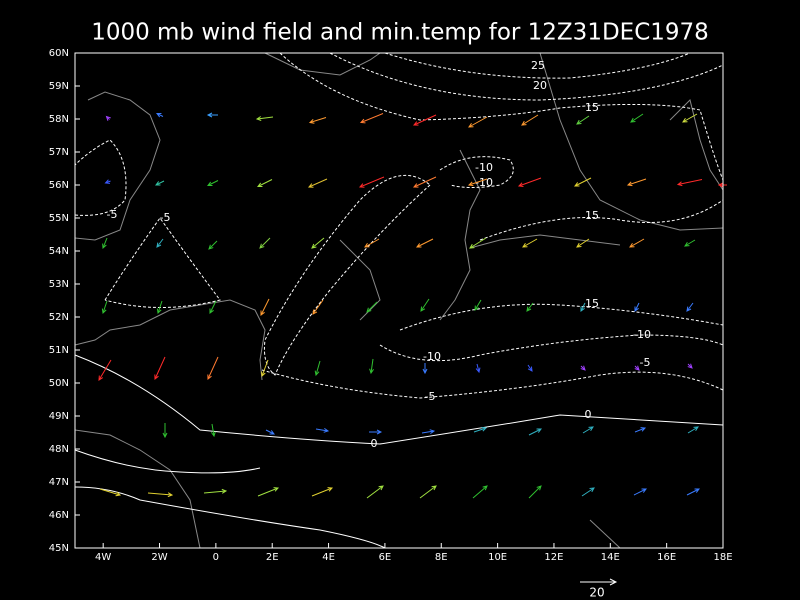  Describe the element at coordinates (59, 416) in the screenshot. I see `y-tick-label: 49N` at that location.